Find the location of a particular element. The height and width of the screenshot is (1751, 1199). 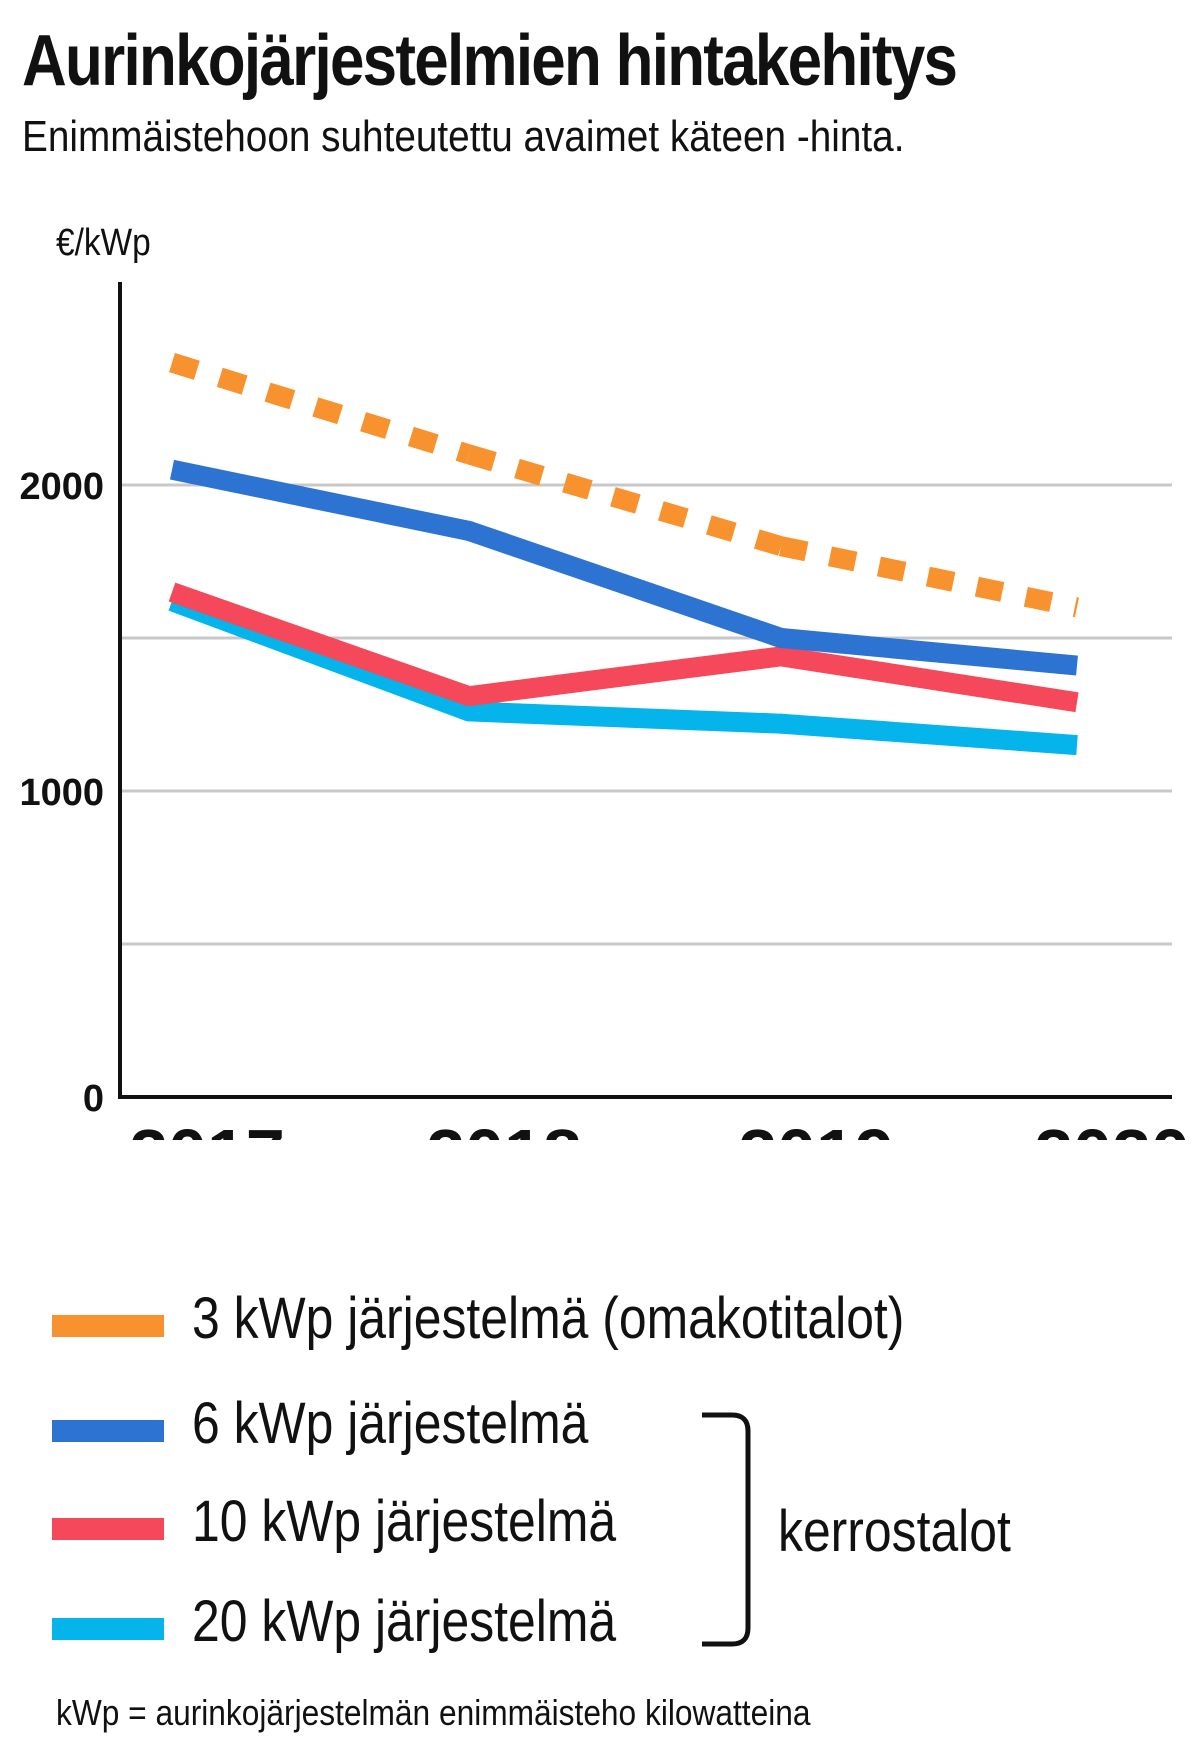

legend-label-20kwp: 20 kWp järjestelmä is located at coordinates (404, 1621).